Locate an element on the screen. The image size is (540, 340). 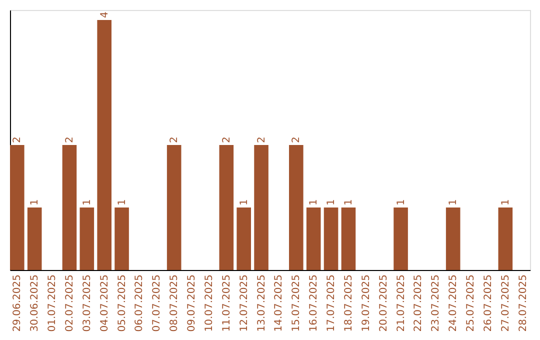
x-tick-label: 28.07.2025 is located at coordinates (523, 303).